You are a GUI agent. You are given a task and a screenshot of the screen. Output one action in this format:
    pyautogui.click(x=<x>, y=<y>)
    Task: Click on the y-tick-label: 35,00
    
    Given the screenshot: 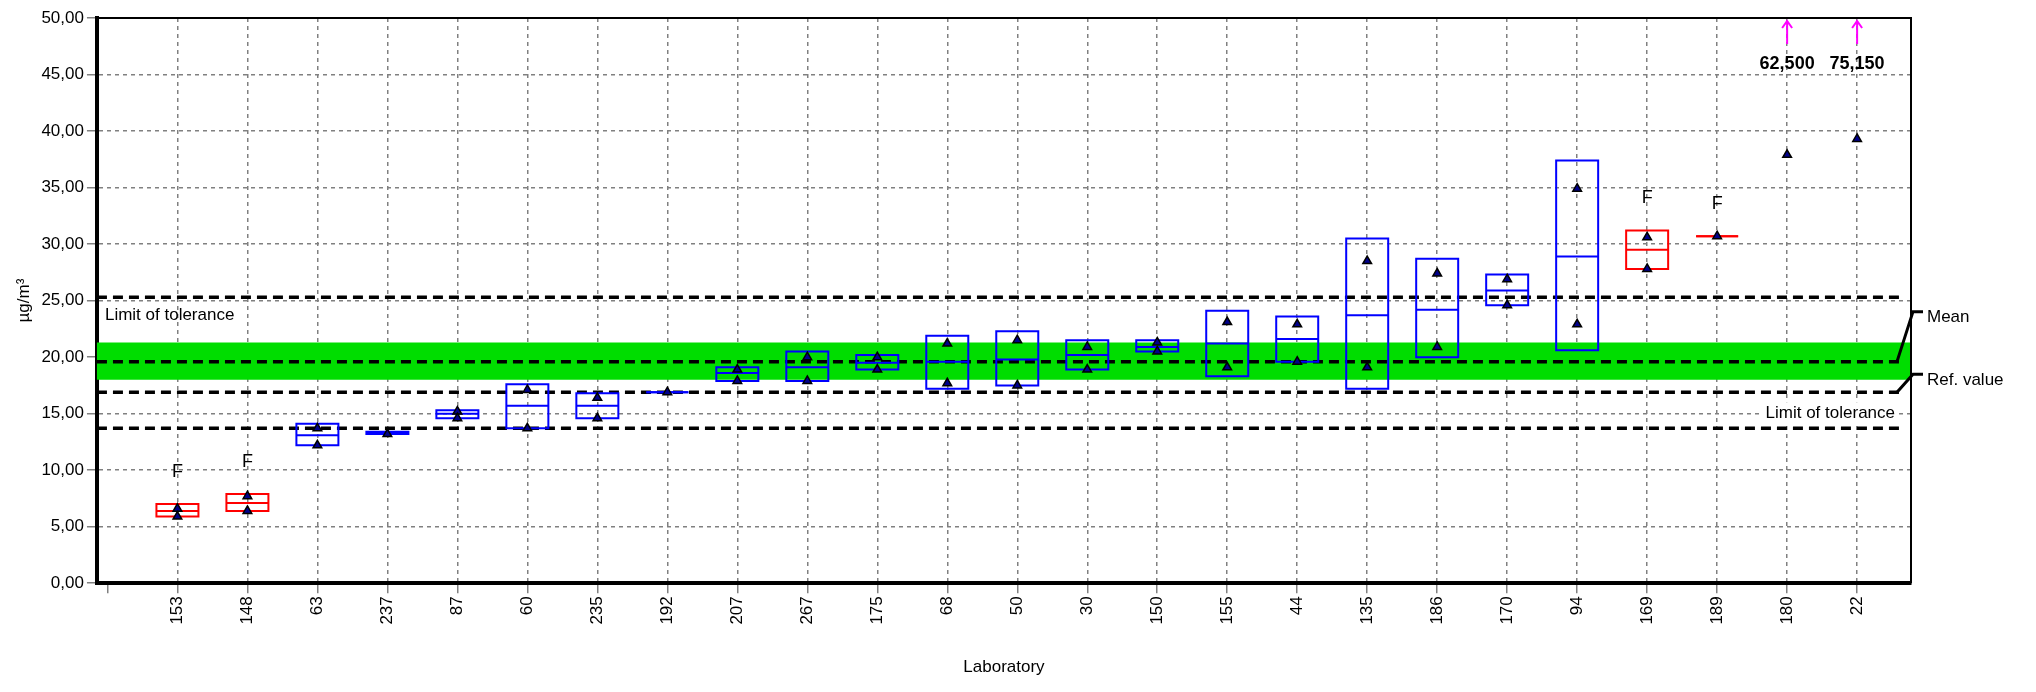 What is the action you would take?
    pyautogui.click(x=62, y=187)
    